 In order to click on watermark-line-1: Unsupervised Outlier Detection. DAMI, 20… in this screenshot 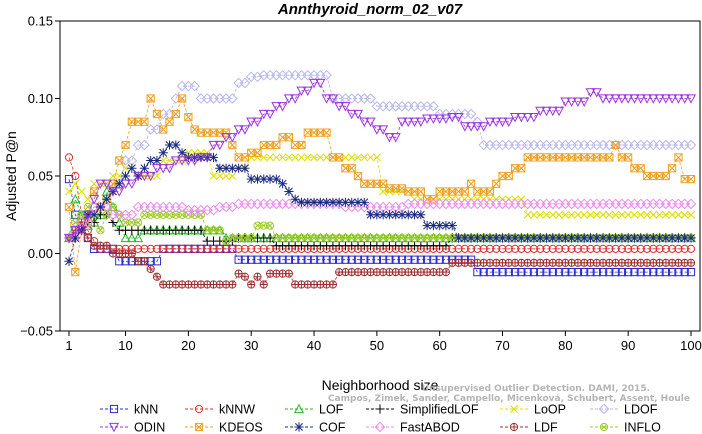, I will do `click(536, 389)`.